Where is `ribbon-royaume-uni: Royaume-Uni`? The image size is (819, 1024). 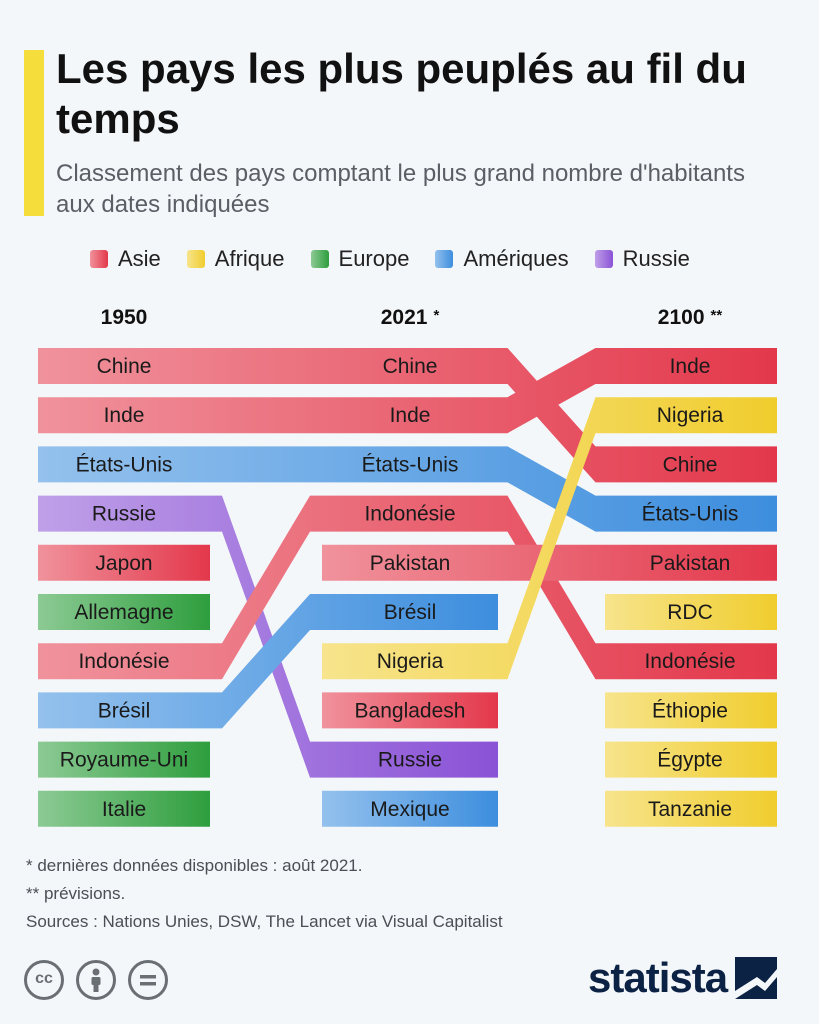 ribbon-royaume-uni: Royaume-Uni is located at coordinates (124, 759).